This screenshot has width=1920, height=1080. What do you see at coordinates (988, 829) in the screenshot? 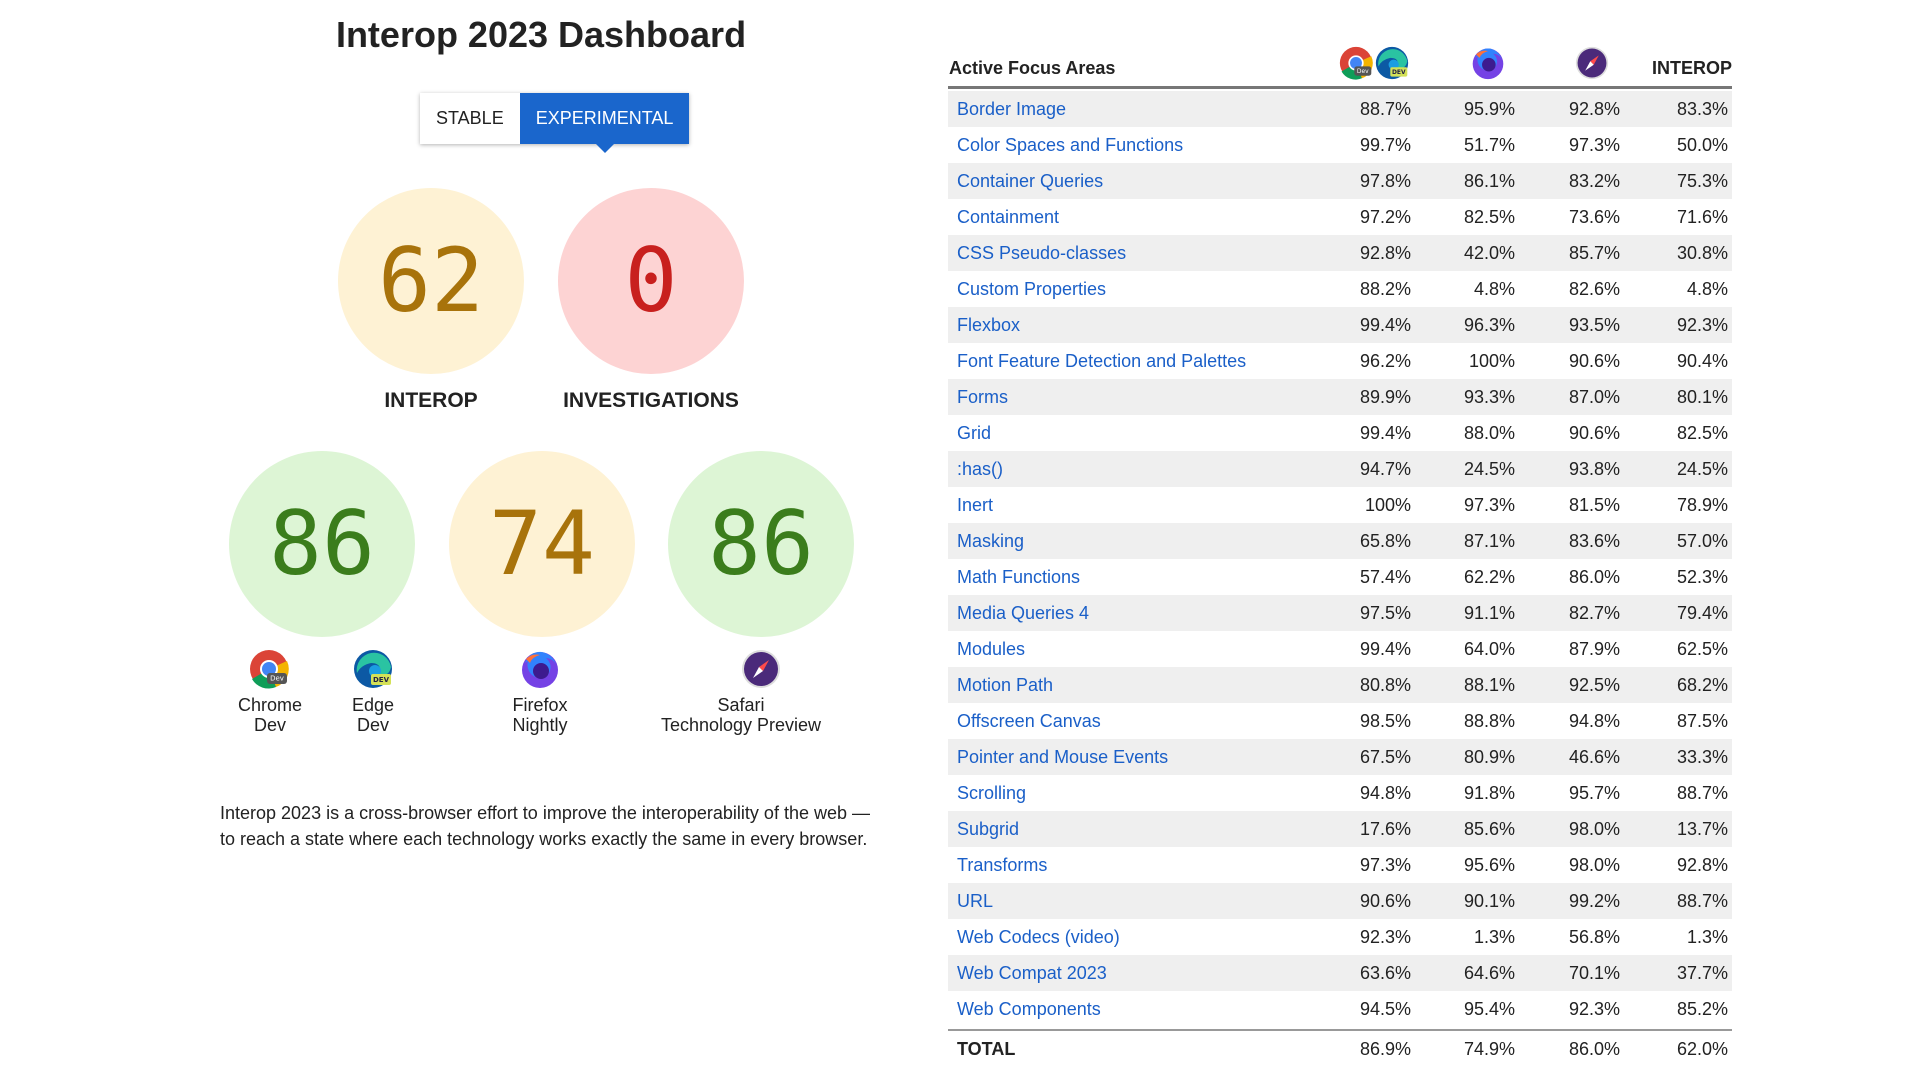
I see `focus-area-link: Subgrid` at bounding box center [988, 829].